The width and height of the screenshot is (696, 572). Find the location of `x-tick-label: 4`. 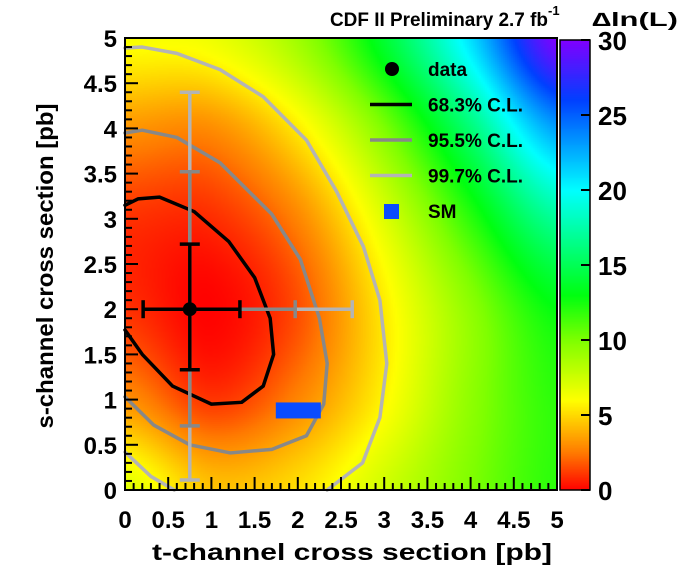

x-tick-label: 4 is located at coordinates (471, 520).